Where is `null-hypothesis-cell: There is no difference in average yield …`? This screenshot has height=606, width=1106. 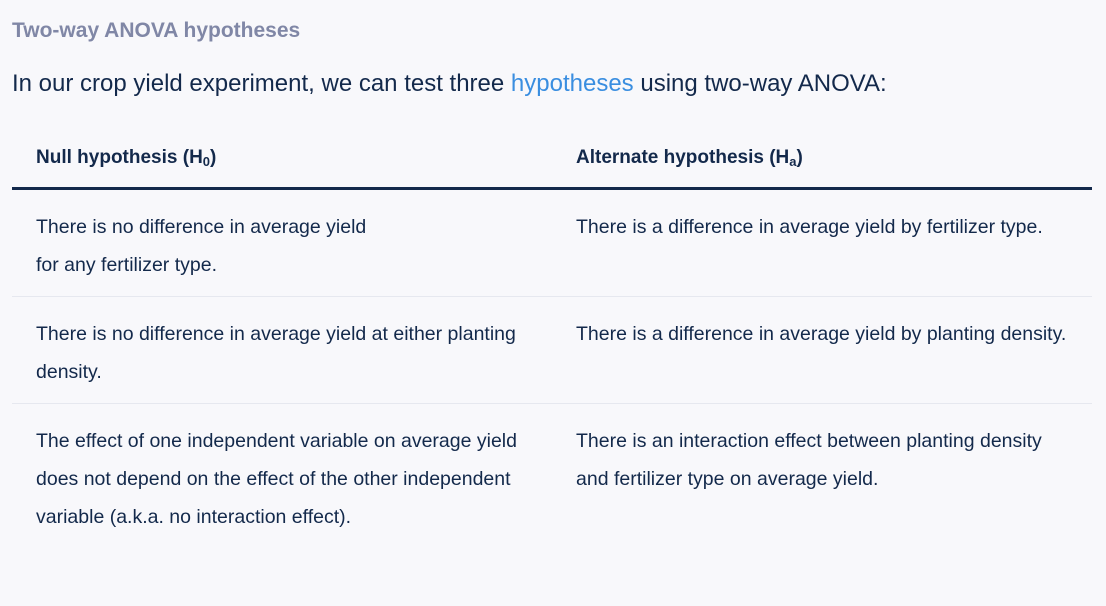
null-hypothesis-cell: There is no difference in average yield … is located at coordinates (282, 350).